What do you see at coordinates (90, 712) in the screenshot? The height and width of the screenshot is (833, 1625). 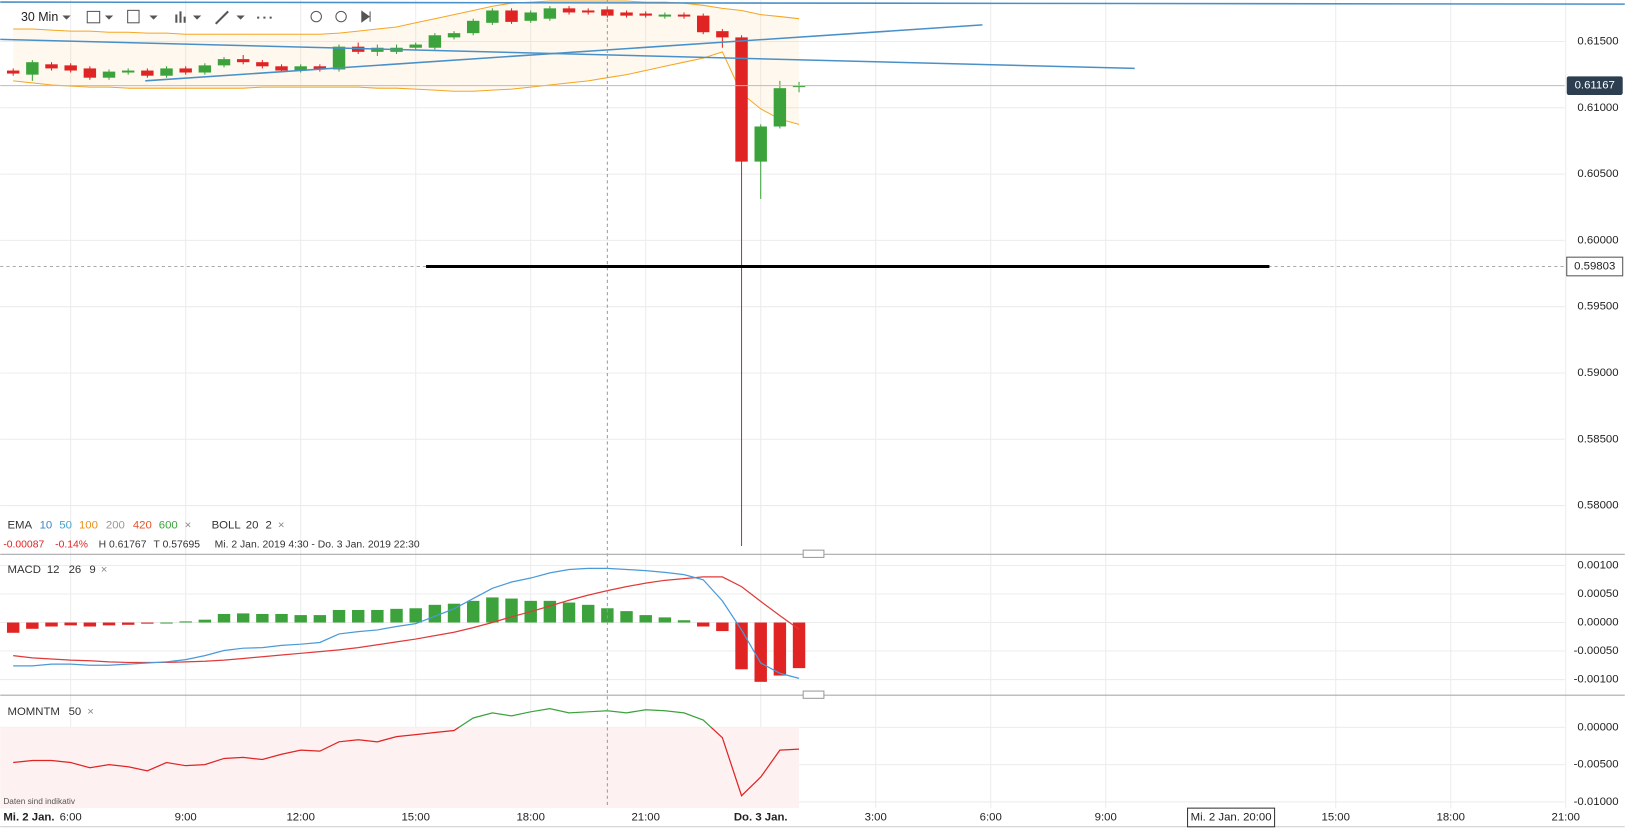 I see `remove-momentum: ×` at bounding box center [90, 712].